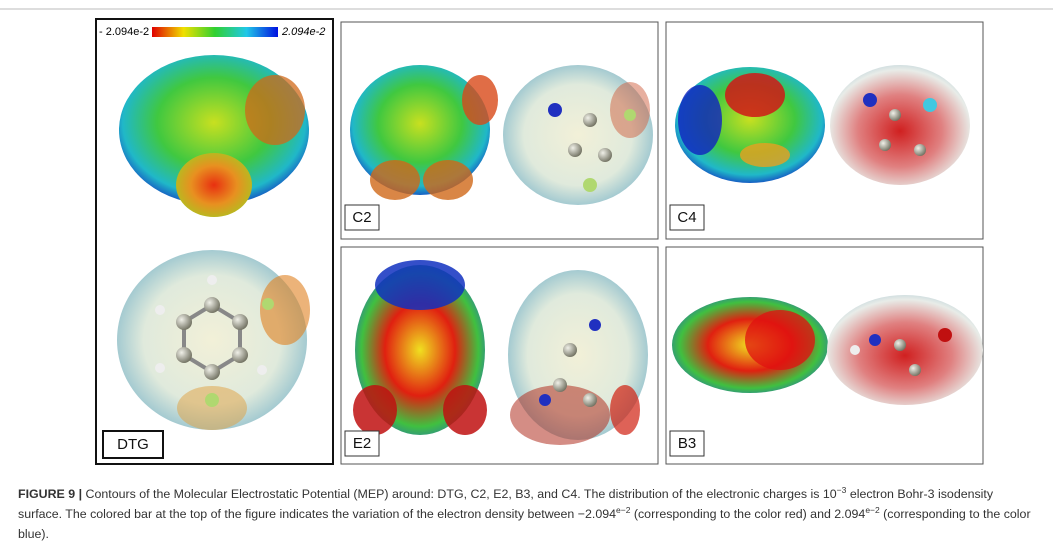 This screenshot has width=1053, height=555. I want to click on color-bar-min: - 2.094e-2, so click(124, 32).